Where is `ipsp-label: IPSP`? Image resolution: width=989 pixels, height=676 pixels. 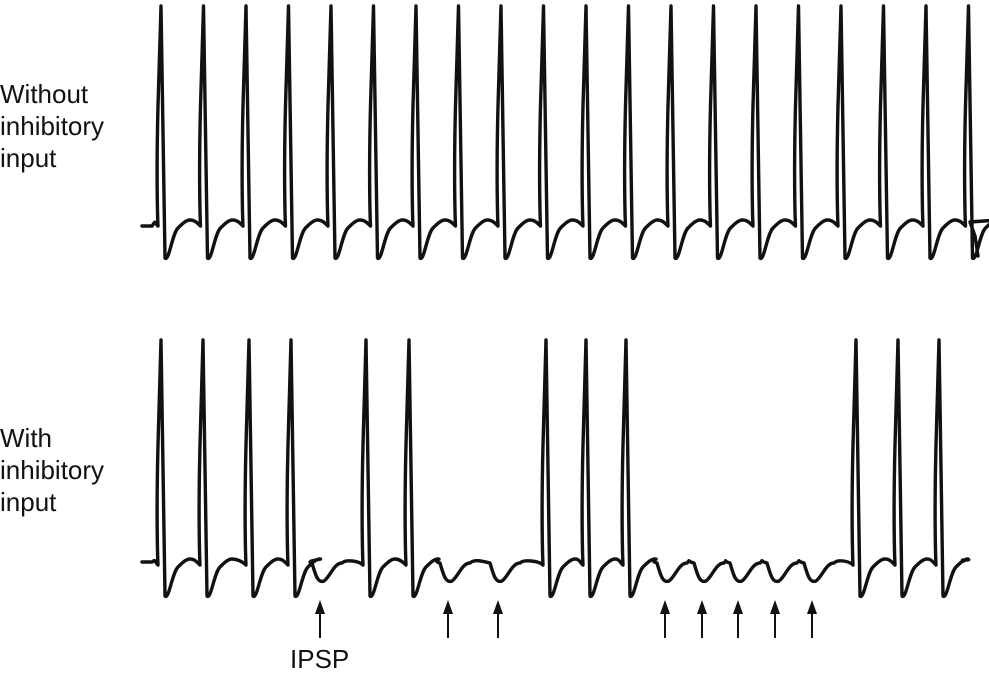 ipsp-label: IPSP is located at coordinates (320, 659).